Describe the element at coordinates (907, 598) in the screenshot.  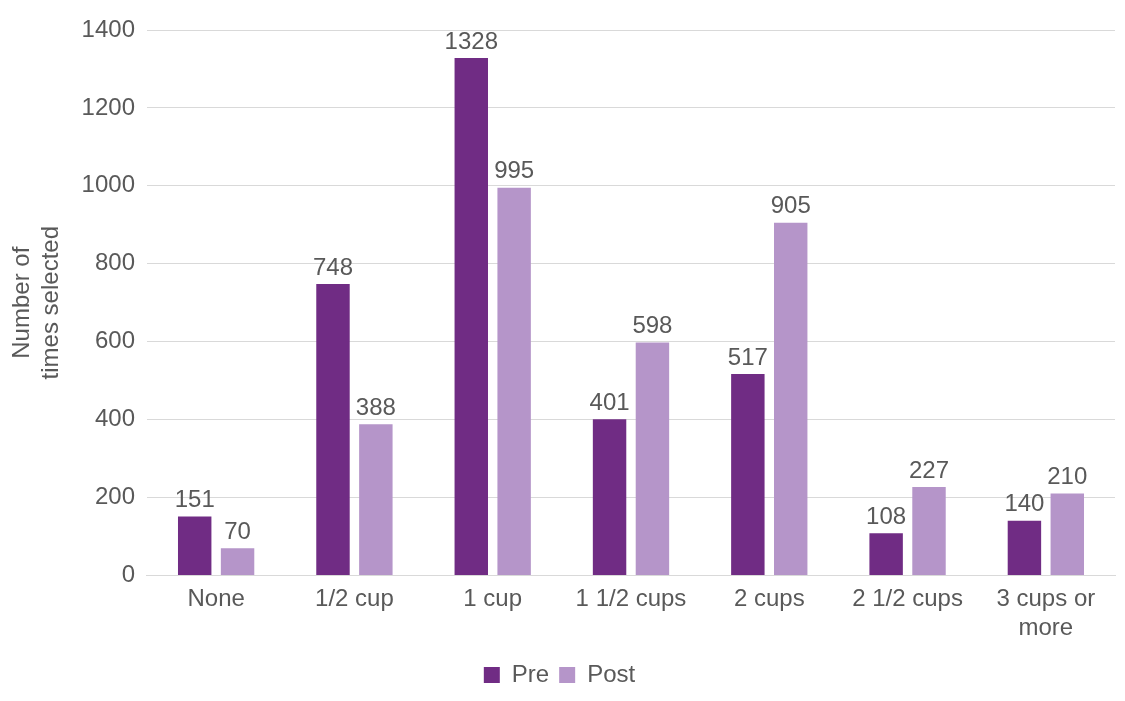
I see `x-tick-label: 2 1/2 cups` at that location.